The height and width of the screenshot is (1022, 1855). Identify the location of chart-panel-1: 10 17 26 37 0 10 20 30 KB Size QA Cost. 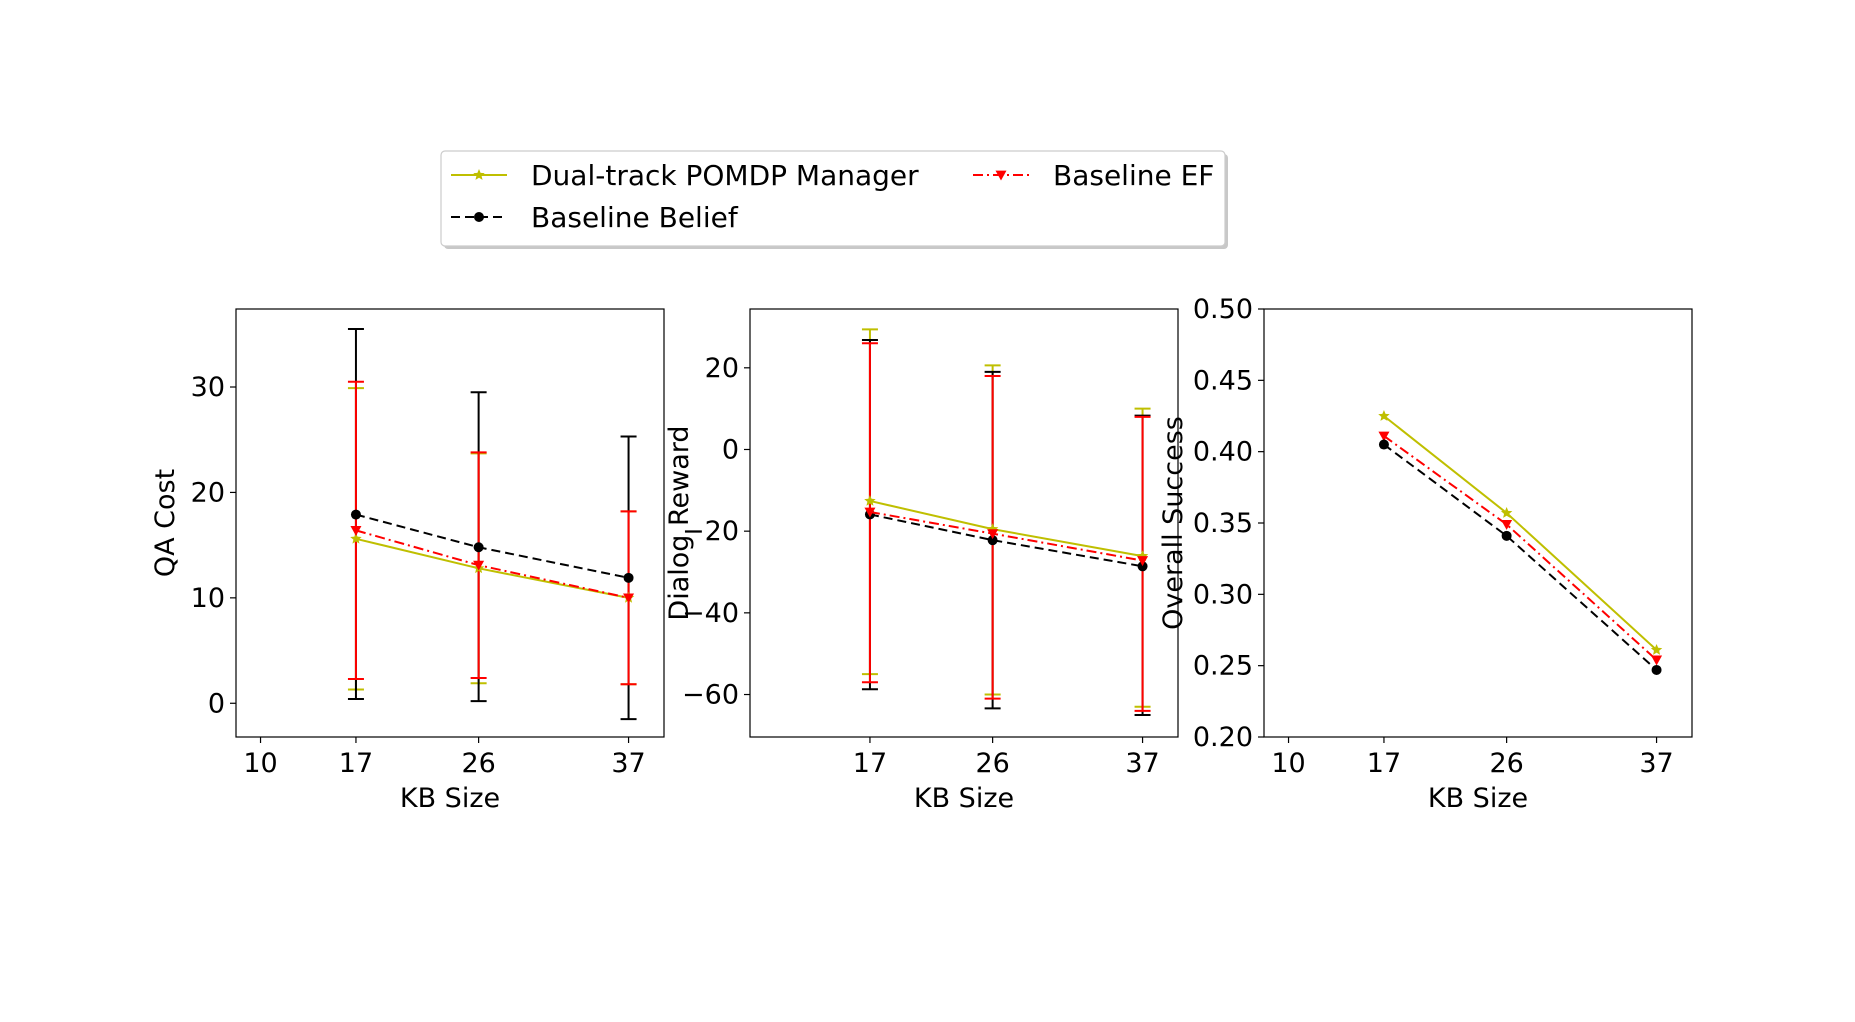
(407, 561).